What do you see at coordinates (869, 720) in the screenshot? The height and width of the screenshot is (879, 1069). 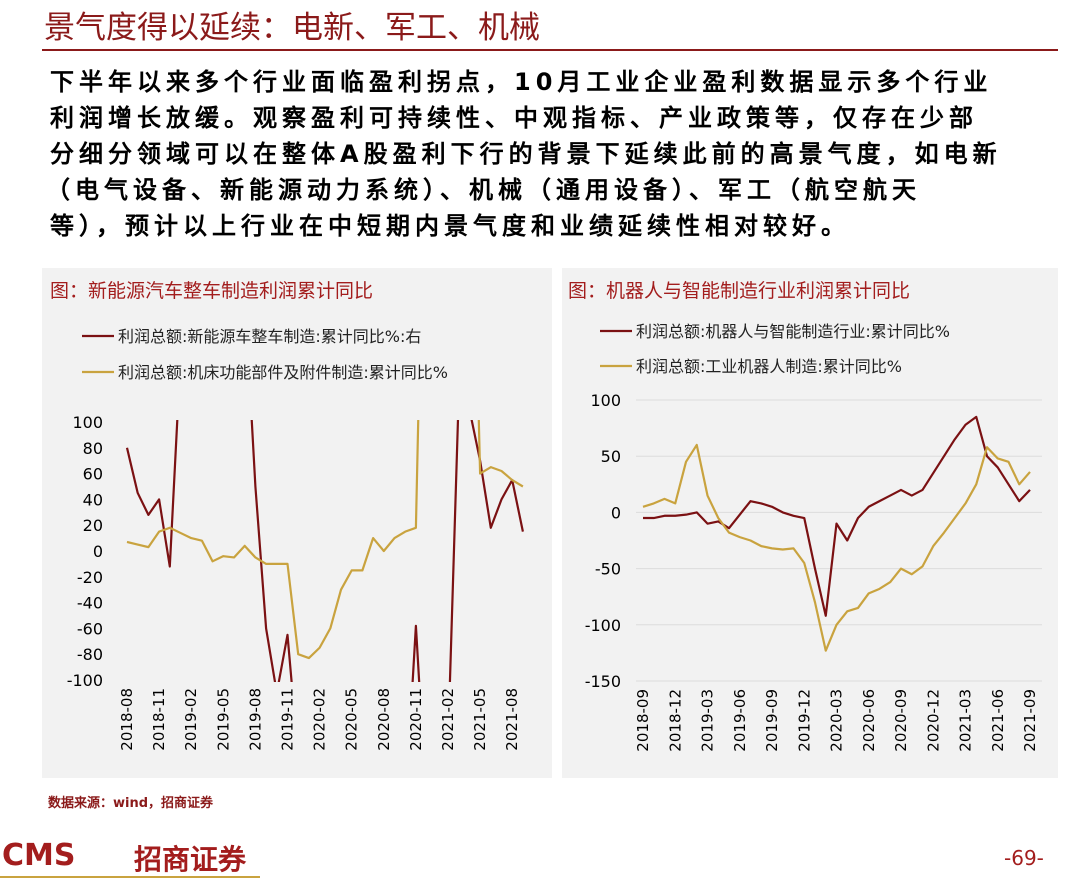 I see `x-tick-label: 2020-06` at bounding box center [869, 720].